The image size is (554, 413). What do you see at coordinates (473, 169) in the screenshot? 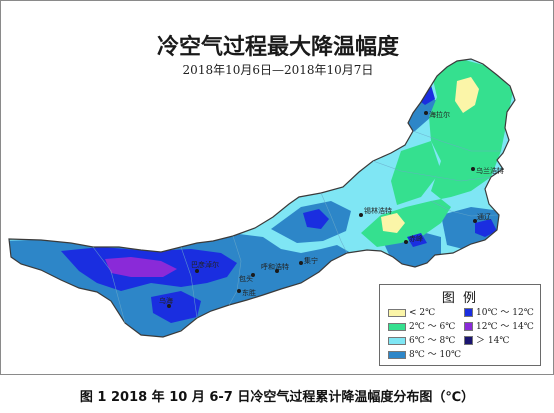
I see `city-dot-ulanhot` at bounding box center [473, 169].